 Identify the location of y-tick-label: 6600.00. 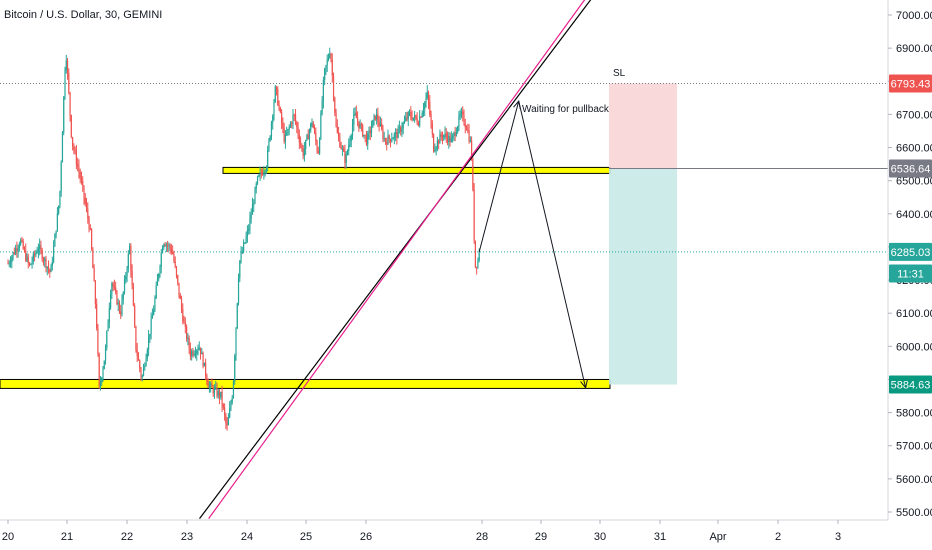
(914, 149).